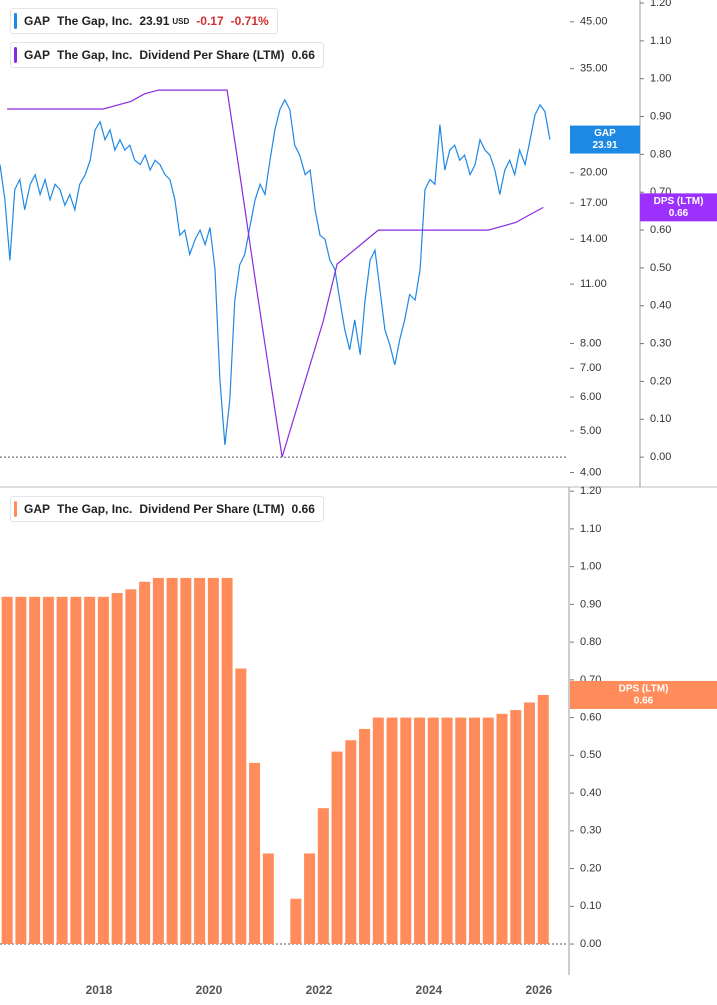  Describe the element at coordinates (660, 381) in the screenshot. I see `y2-tick-label: 0.20` at that location.